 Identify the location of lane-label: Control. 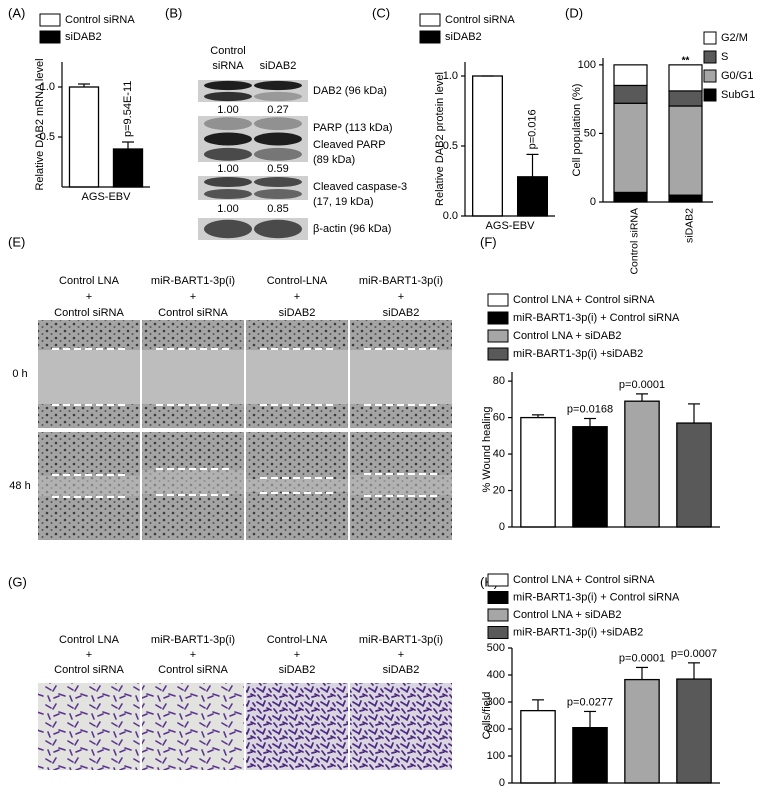
(227, 51).